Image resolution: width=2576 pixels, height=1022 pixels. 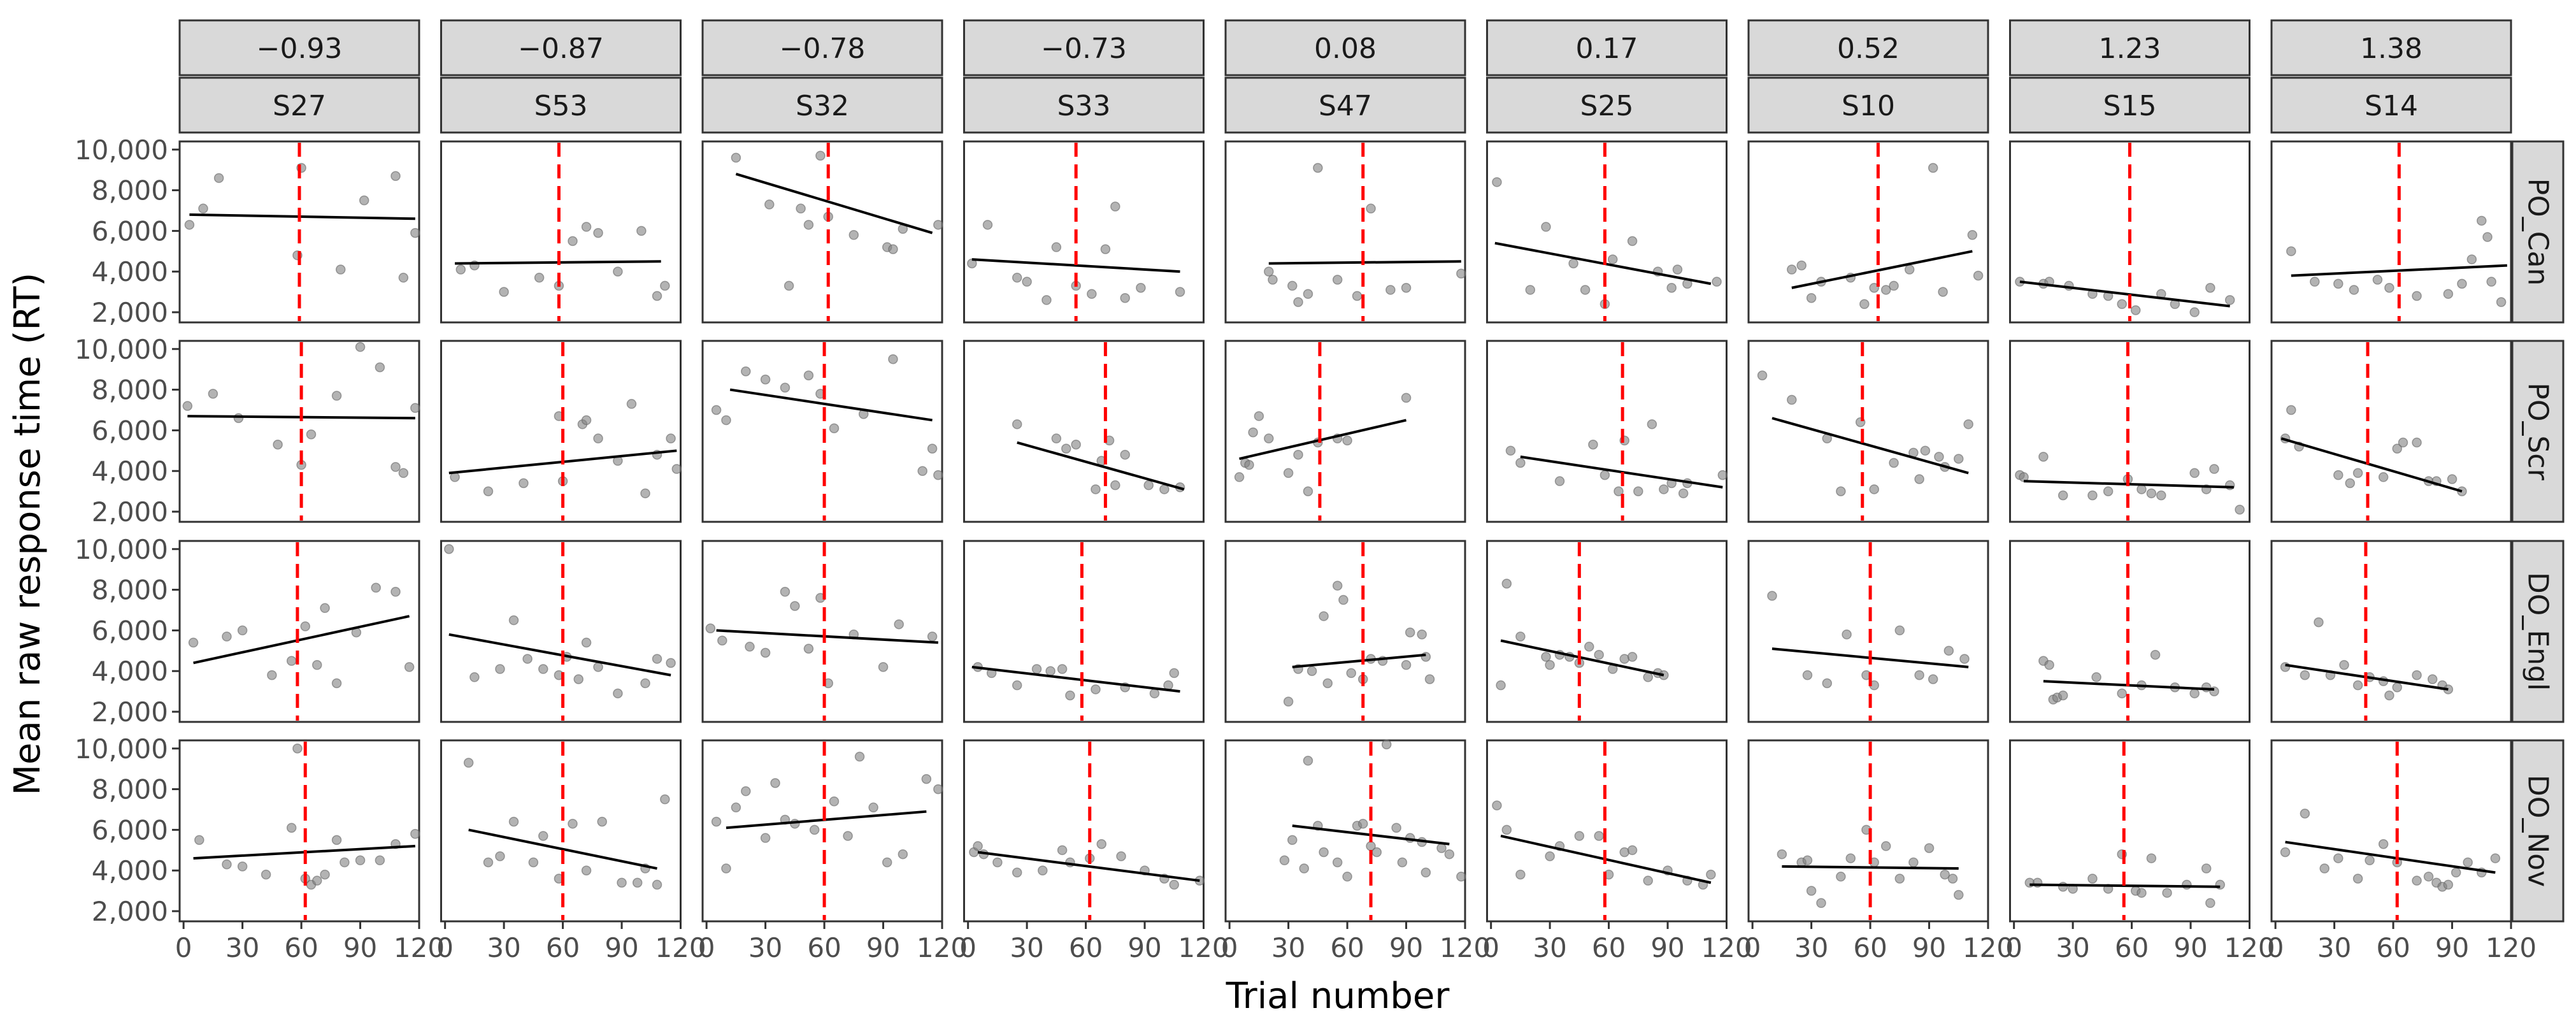 I want to click on strip-subject-box, so click(x=2391, y=105).